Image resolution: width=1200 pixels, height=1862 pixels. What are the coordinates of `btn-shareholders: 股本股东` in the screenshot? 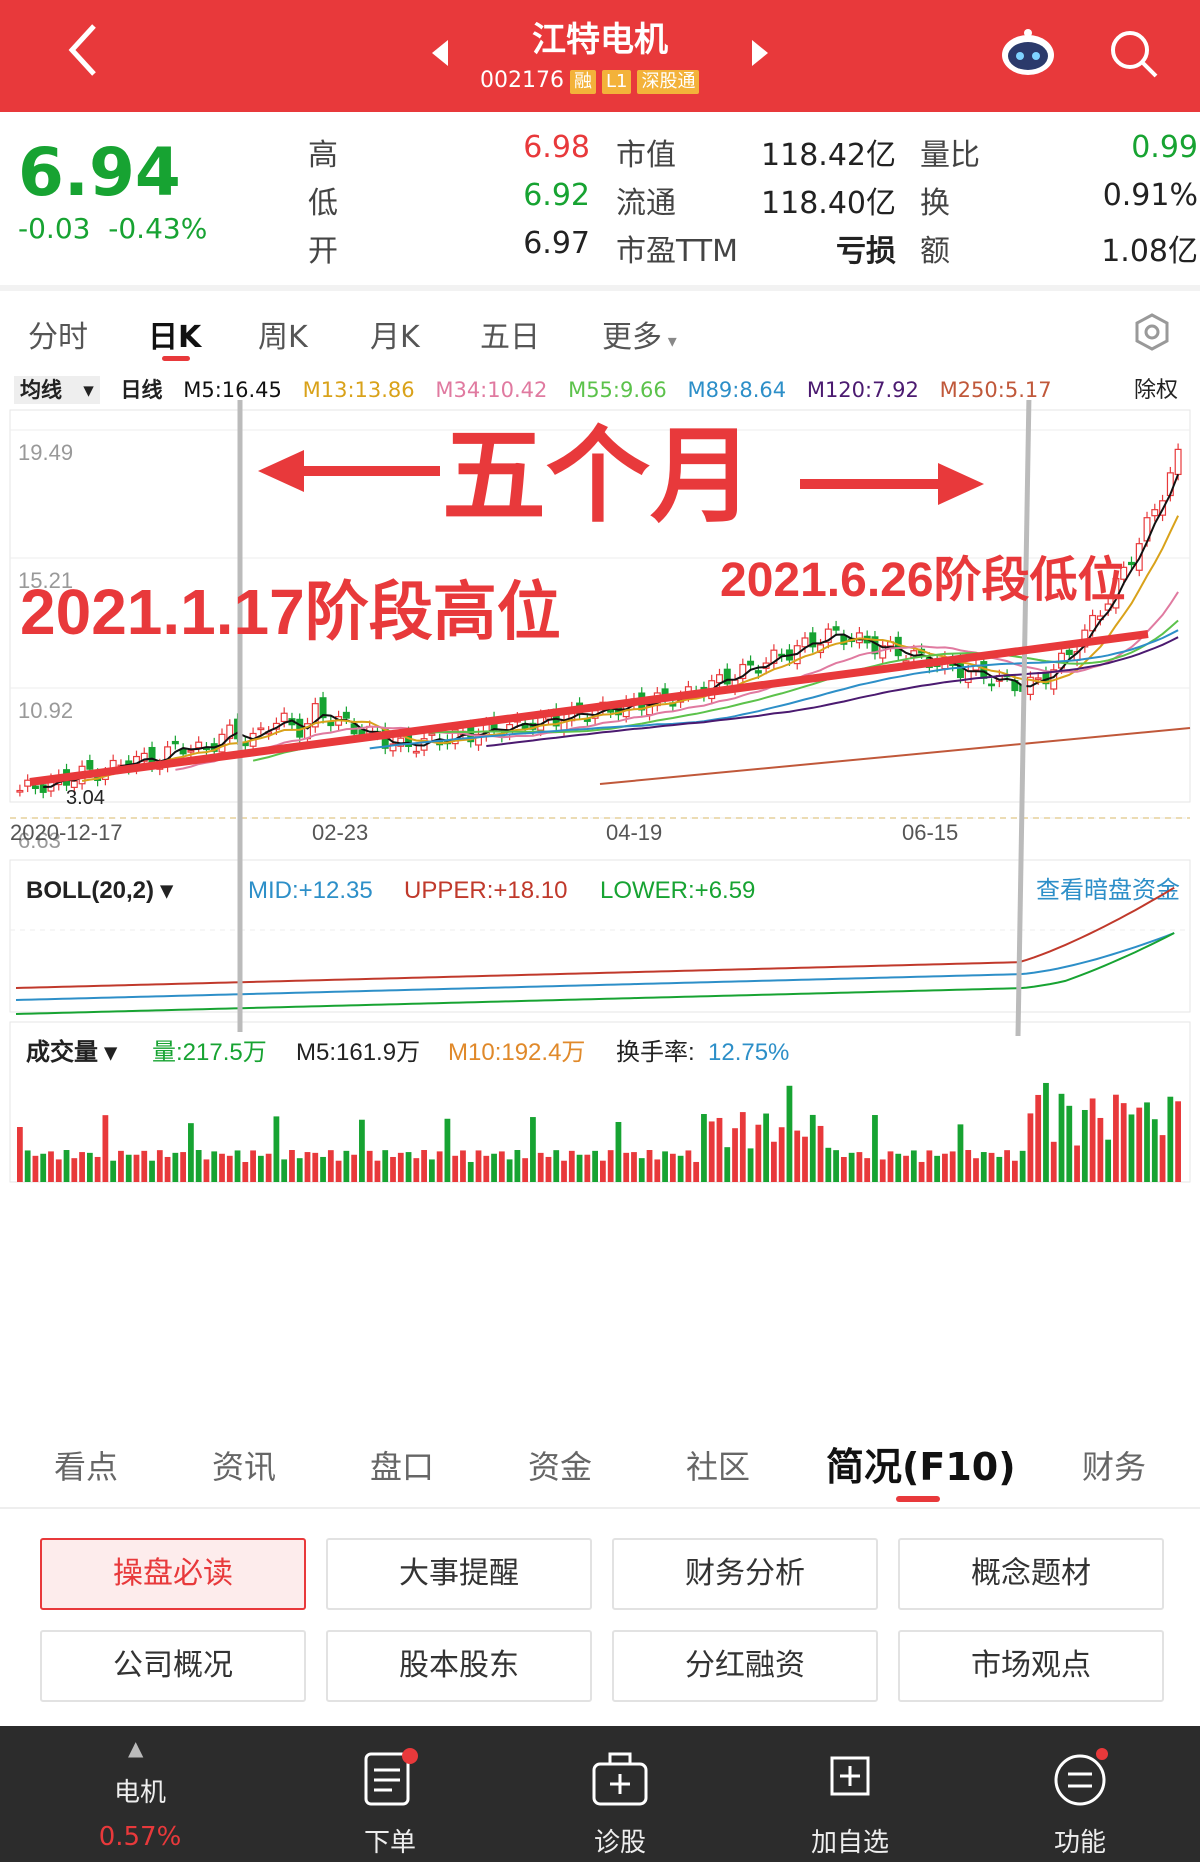 It's located at (459, 1666).